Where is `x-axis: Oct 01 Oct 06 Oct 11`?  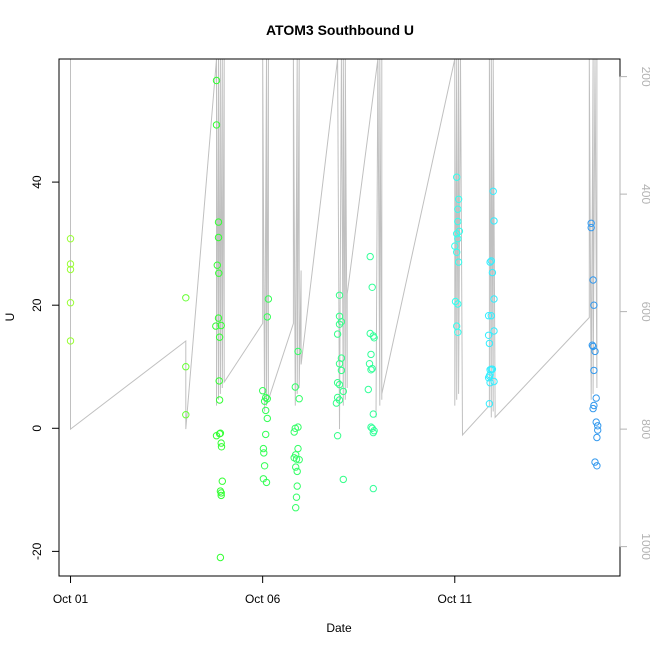
x-axis: Oct 01 Oct 06 Oct 11 is located at coordinates (263, 590).